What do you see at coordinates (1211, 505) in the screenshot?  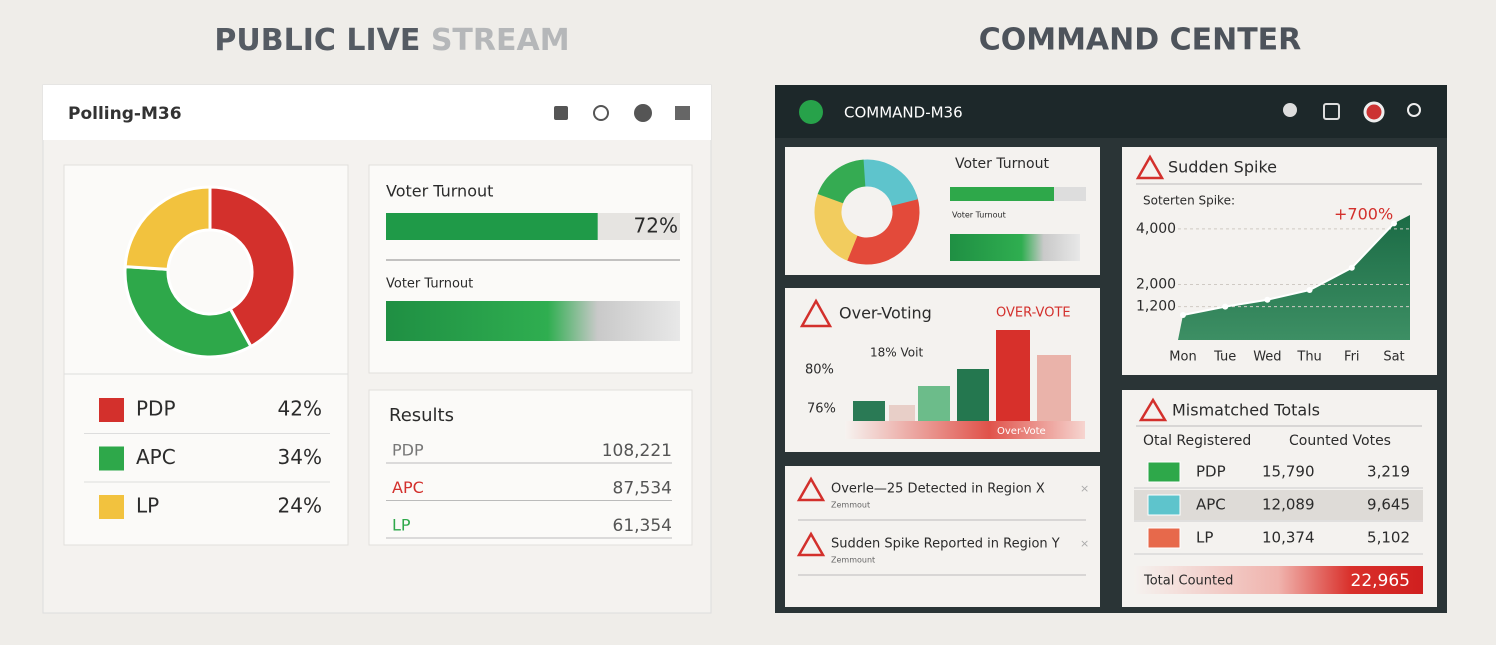 I see `party: APC` at bounding box center [1211, 505].